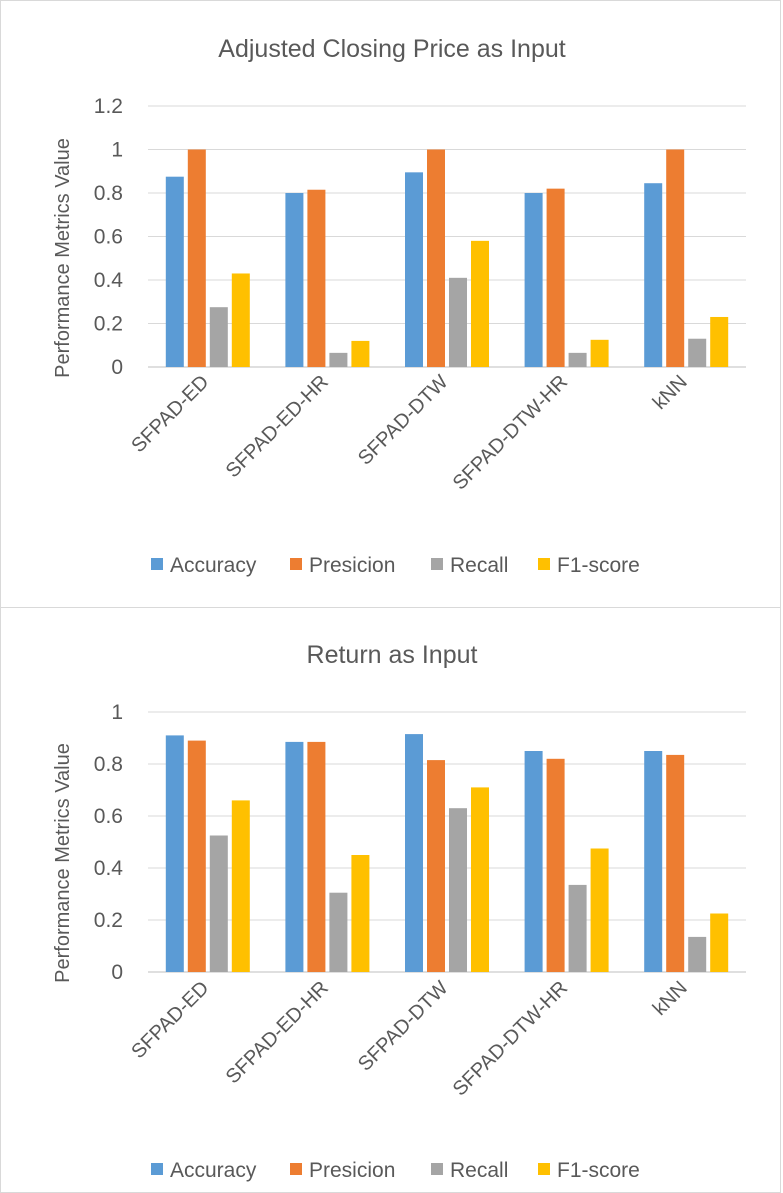 This screenshot has height=1193, width=783. What do you see at coordinates (108, 106) in the screenshot?
I see `y-tick-label: 1.2` at bounding box center [108, 106].